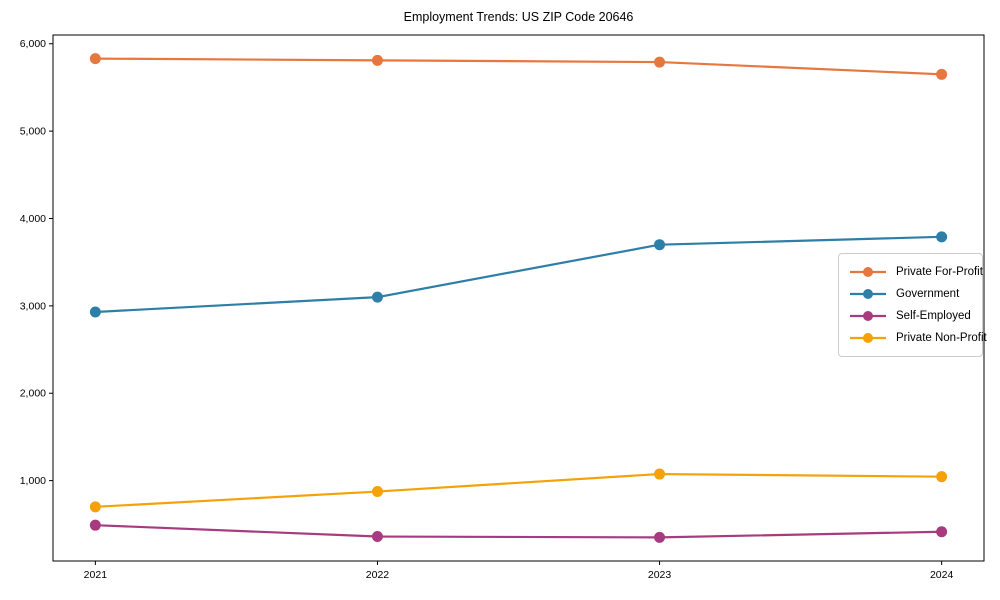 The width and height of the screenshot is (1000, 600). What do you see at coordinates (939, 272) in the screenshot?
I see `legend-label: Private For-Profit` at bounding box center [939, 272].